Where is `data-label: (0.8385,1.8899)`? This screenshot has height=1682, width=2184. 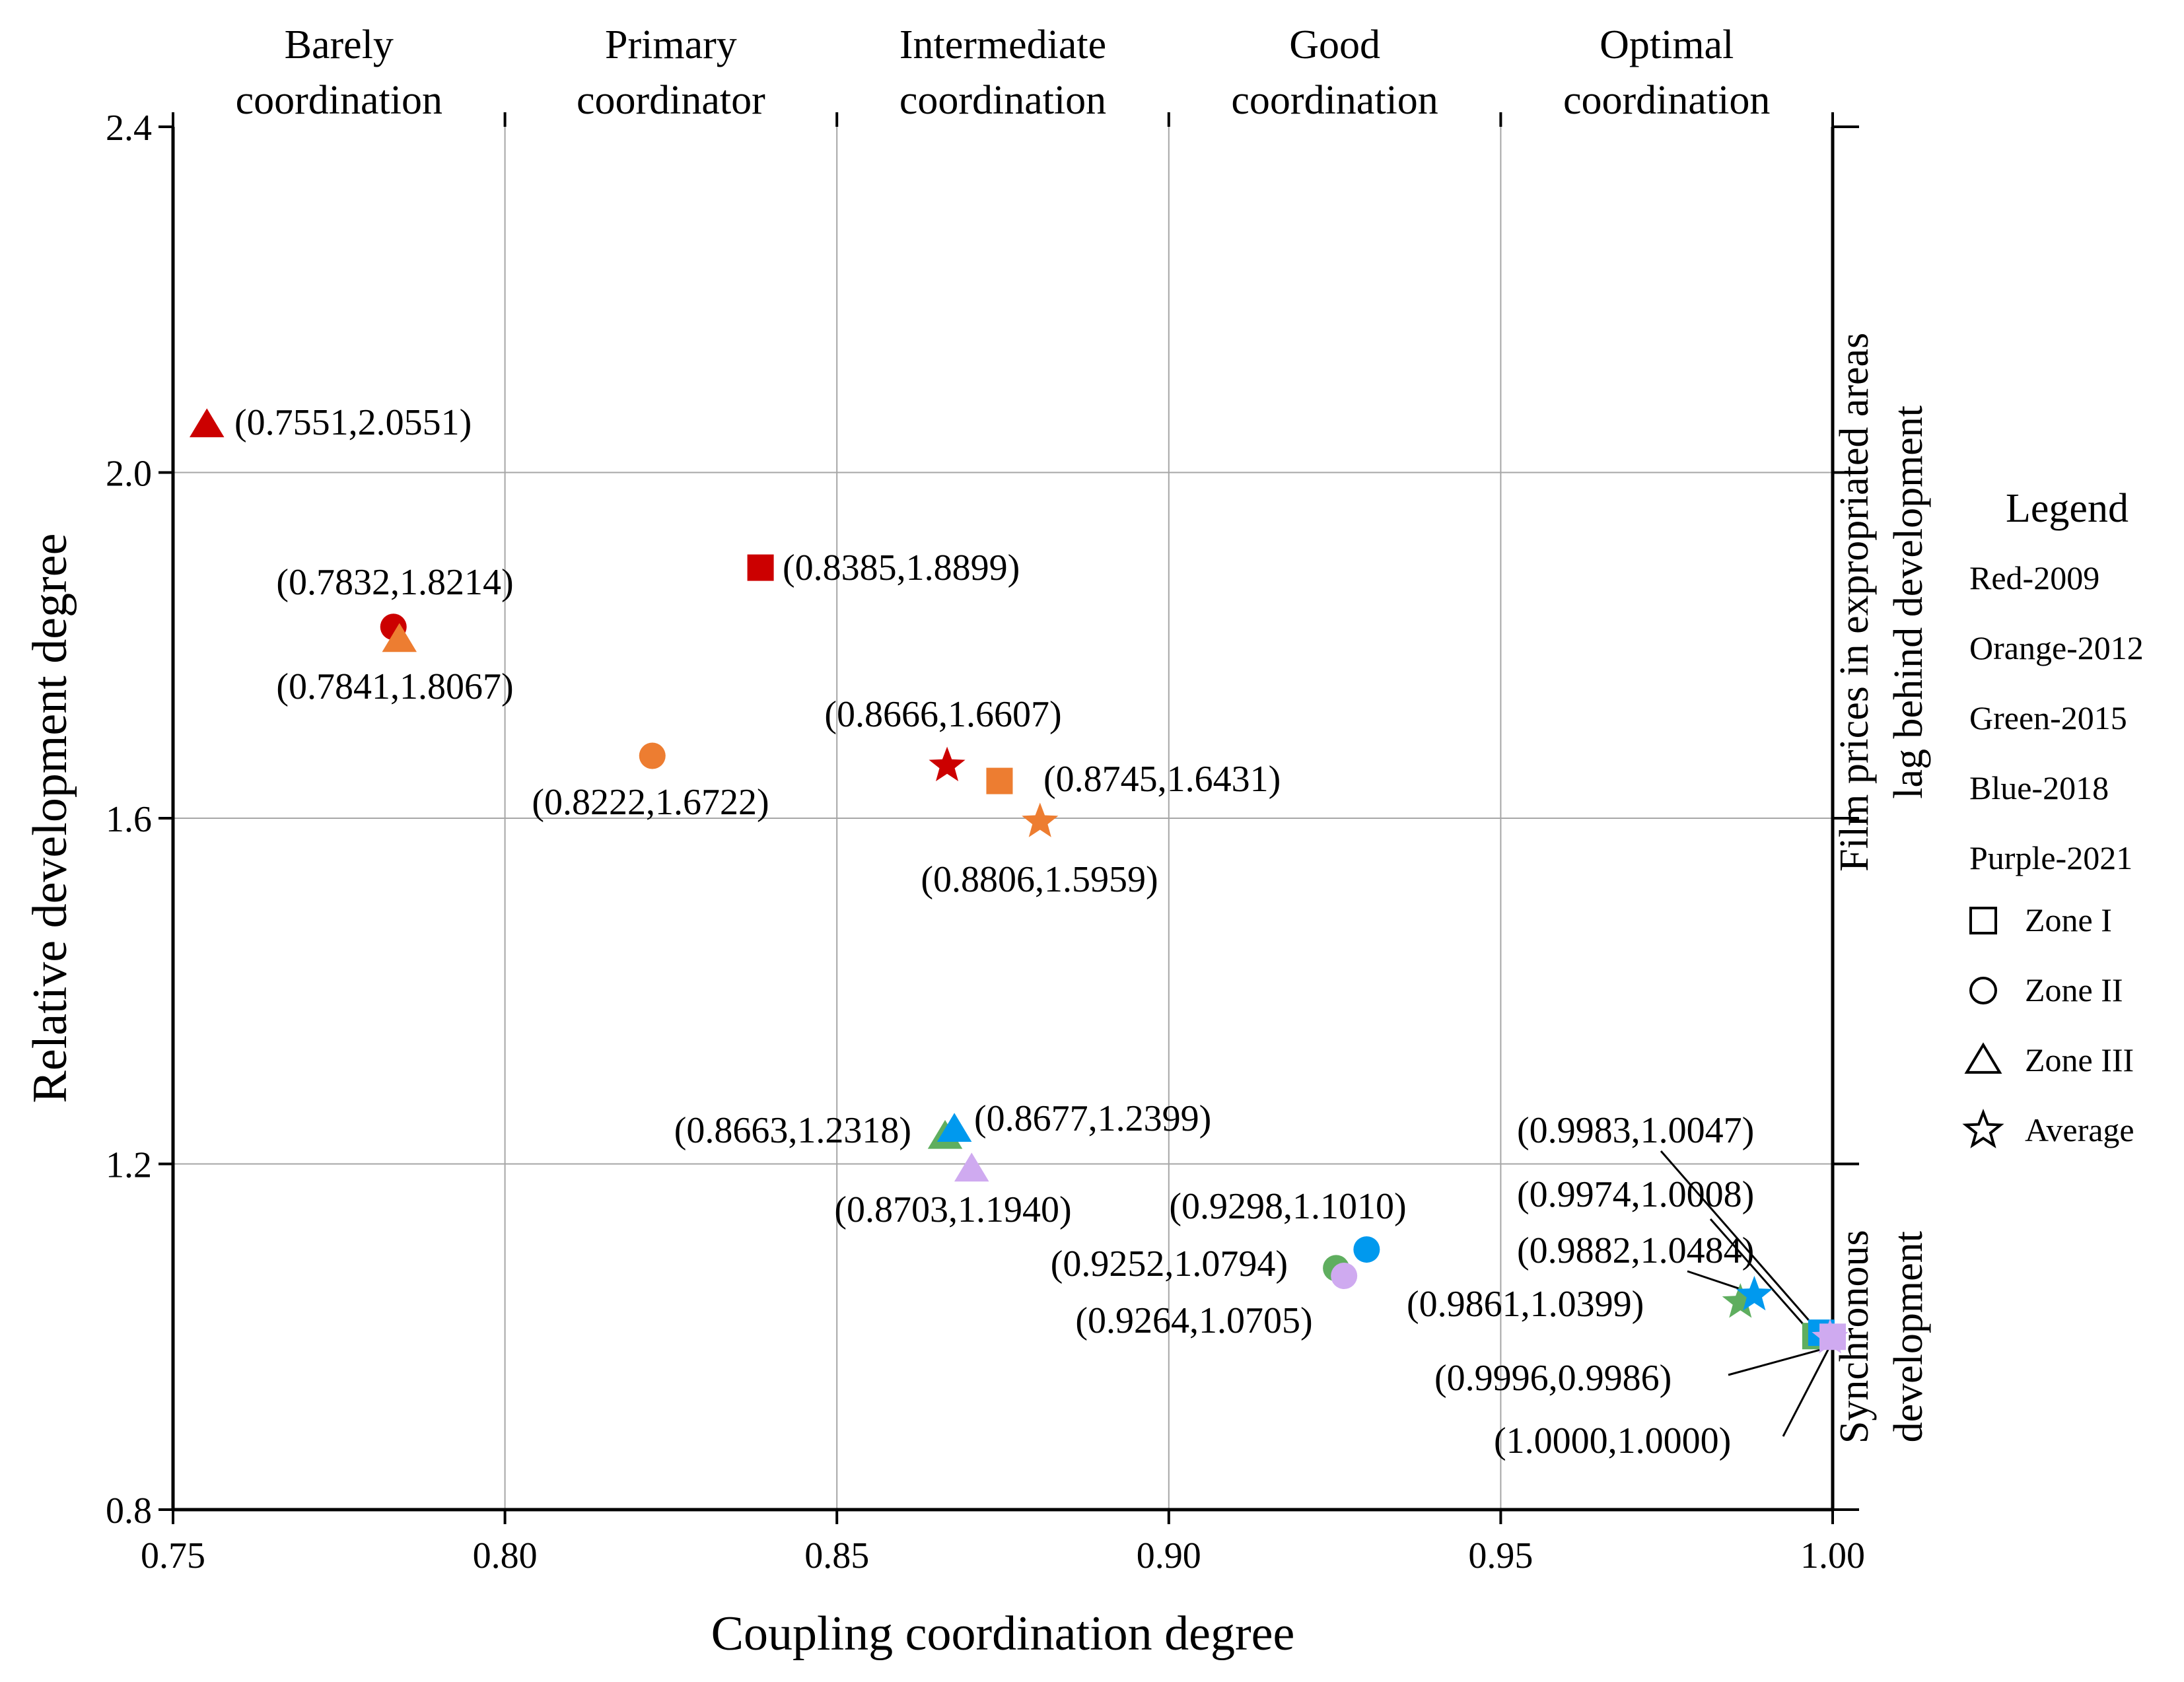
data-label: (0.8385,1.8899) is located at coordinates (901, 567).